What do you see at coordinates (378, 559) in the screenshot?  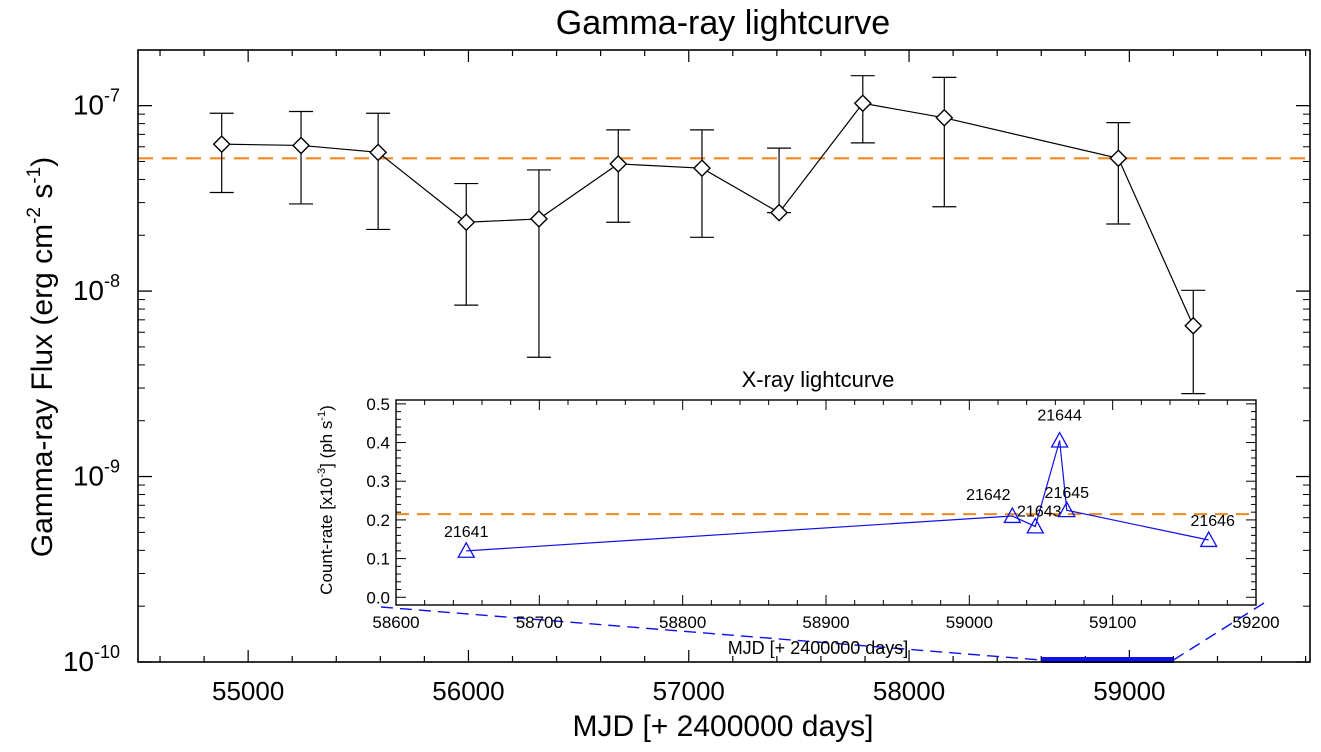 I see `inset-y-tick-label: 0.1` at bounding box center [378, 559].